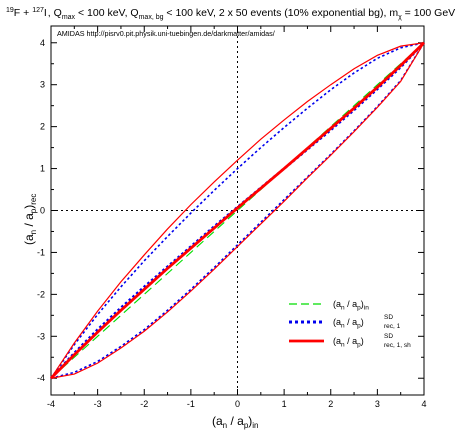 Image resolution: width=463 pixels, height=432 pixels. Describe the element at coordinates (362, 322) in the screenshot. I see `legend-rec1-close: )` at that location.